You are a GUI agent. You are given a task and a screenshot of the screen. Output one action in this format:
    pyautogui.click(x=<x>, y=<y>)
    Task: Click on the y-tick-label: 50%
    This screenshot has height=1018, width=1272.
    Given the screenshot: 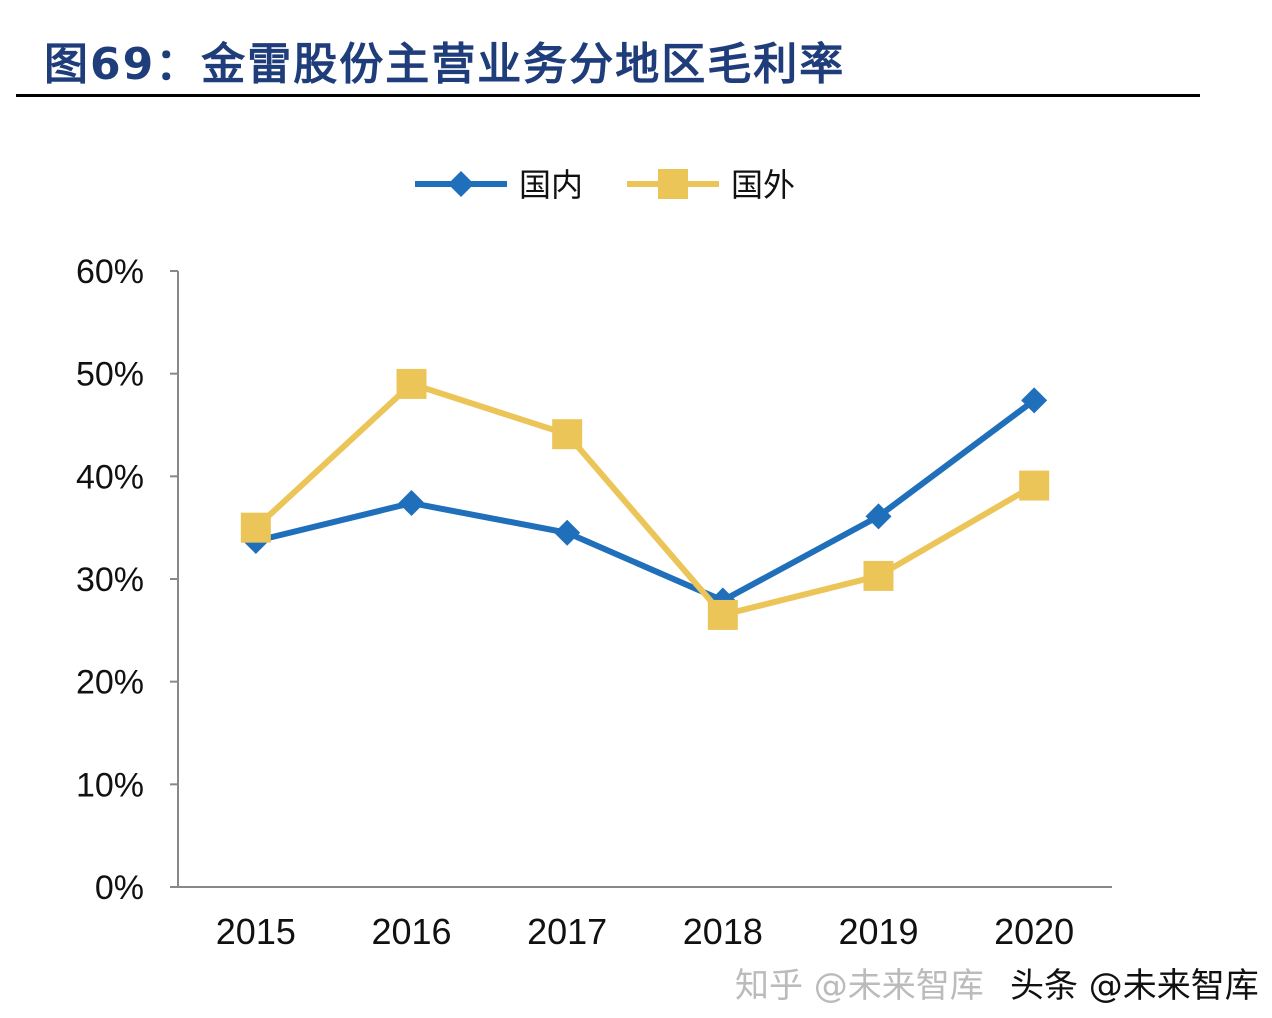 What is the action you would take?
    pyautogui.click(x=110, y=375)
    